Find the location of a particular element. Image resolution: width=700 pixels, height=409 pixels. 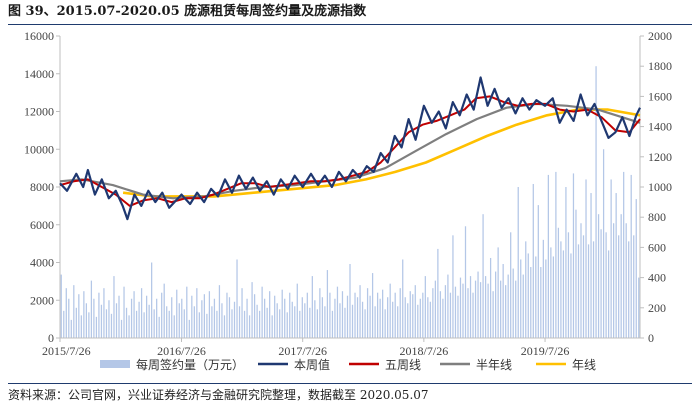

y-right-tick-label: 1000 is located at coordinates (660, 187).